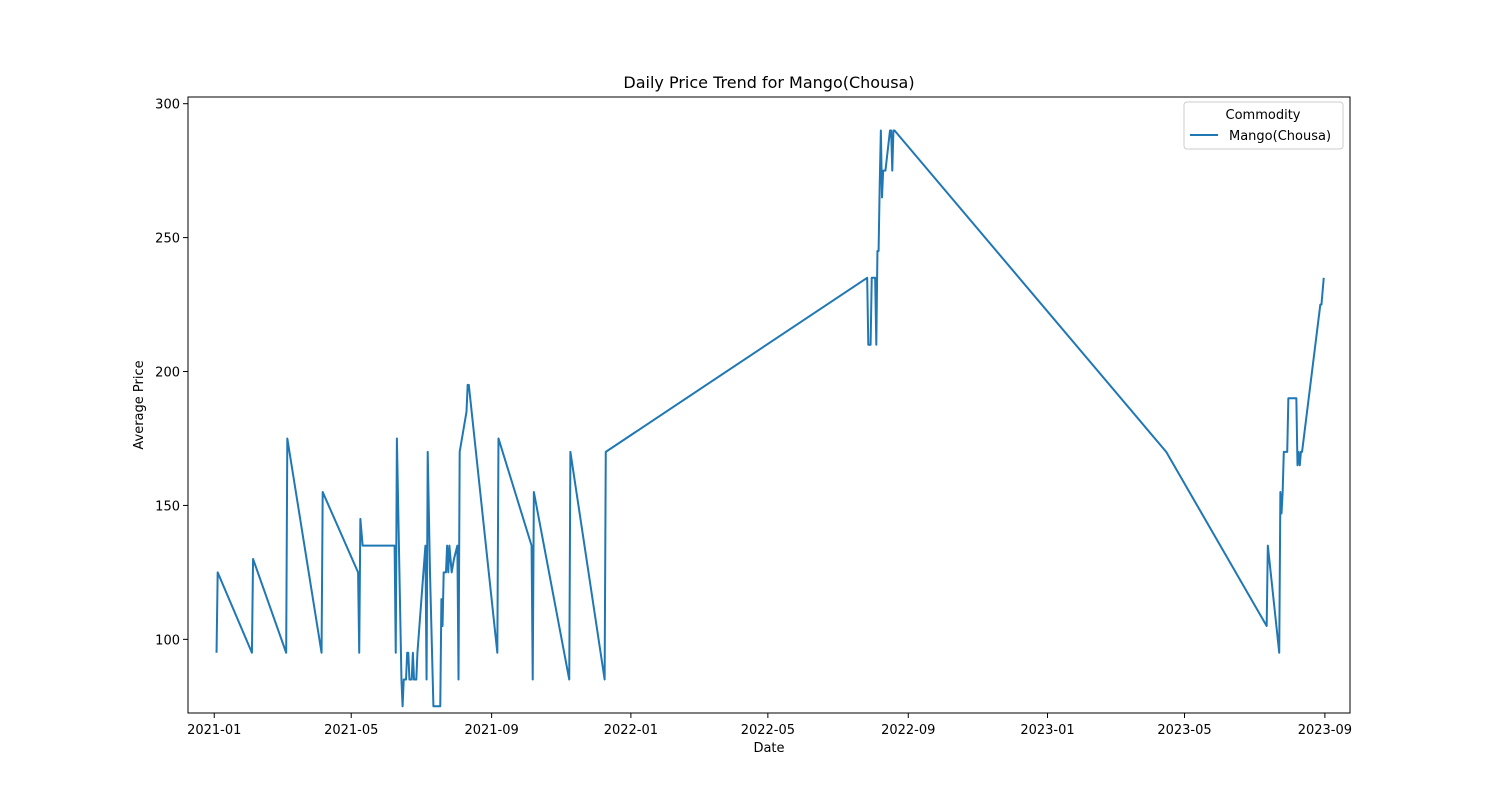  I want to click on y-axis: 100 150 200 250 300, so click(171, 373).